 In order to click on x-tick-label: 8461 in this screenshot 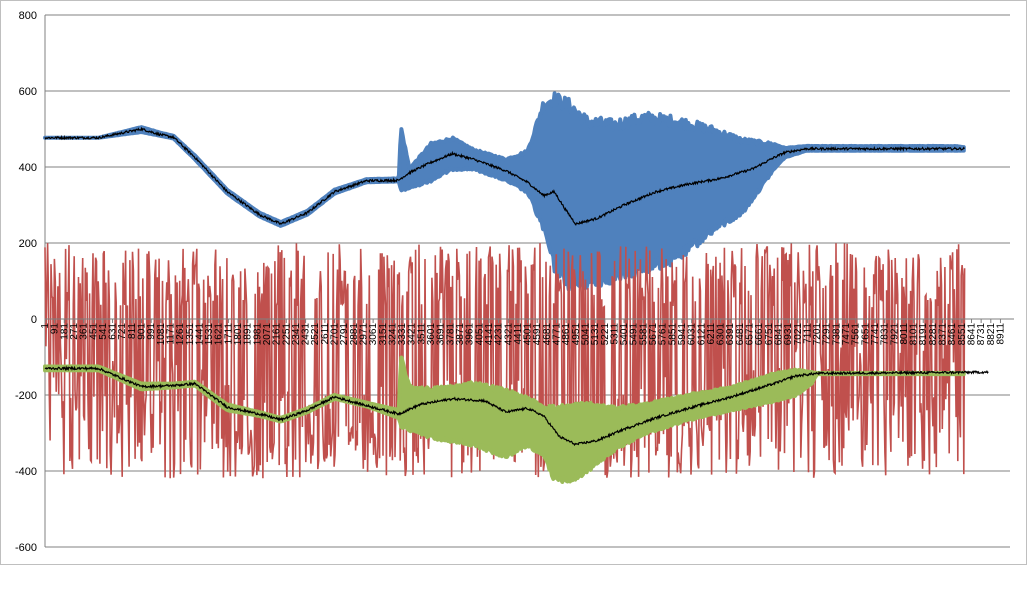, I will do `click(952, 334)`.